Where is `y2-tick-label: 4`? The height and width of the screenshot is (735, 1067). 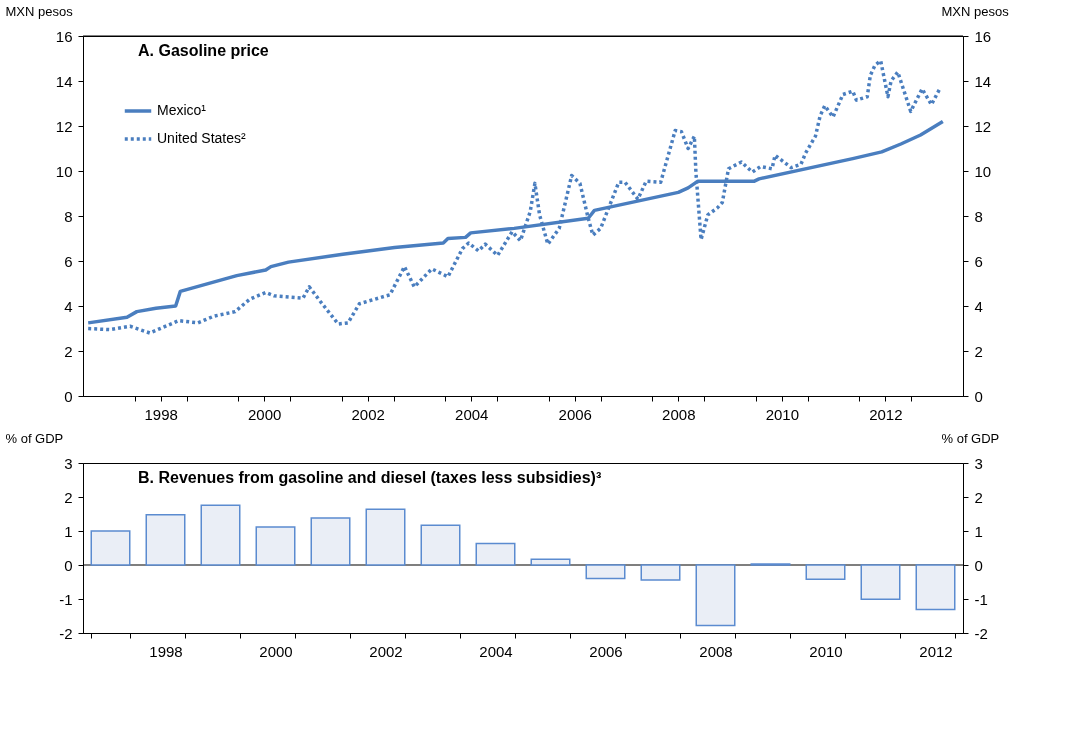 y2-tick-label: 4 is located at coordinates (978, 306).